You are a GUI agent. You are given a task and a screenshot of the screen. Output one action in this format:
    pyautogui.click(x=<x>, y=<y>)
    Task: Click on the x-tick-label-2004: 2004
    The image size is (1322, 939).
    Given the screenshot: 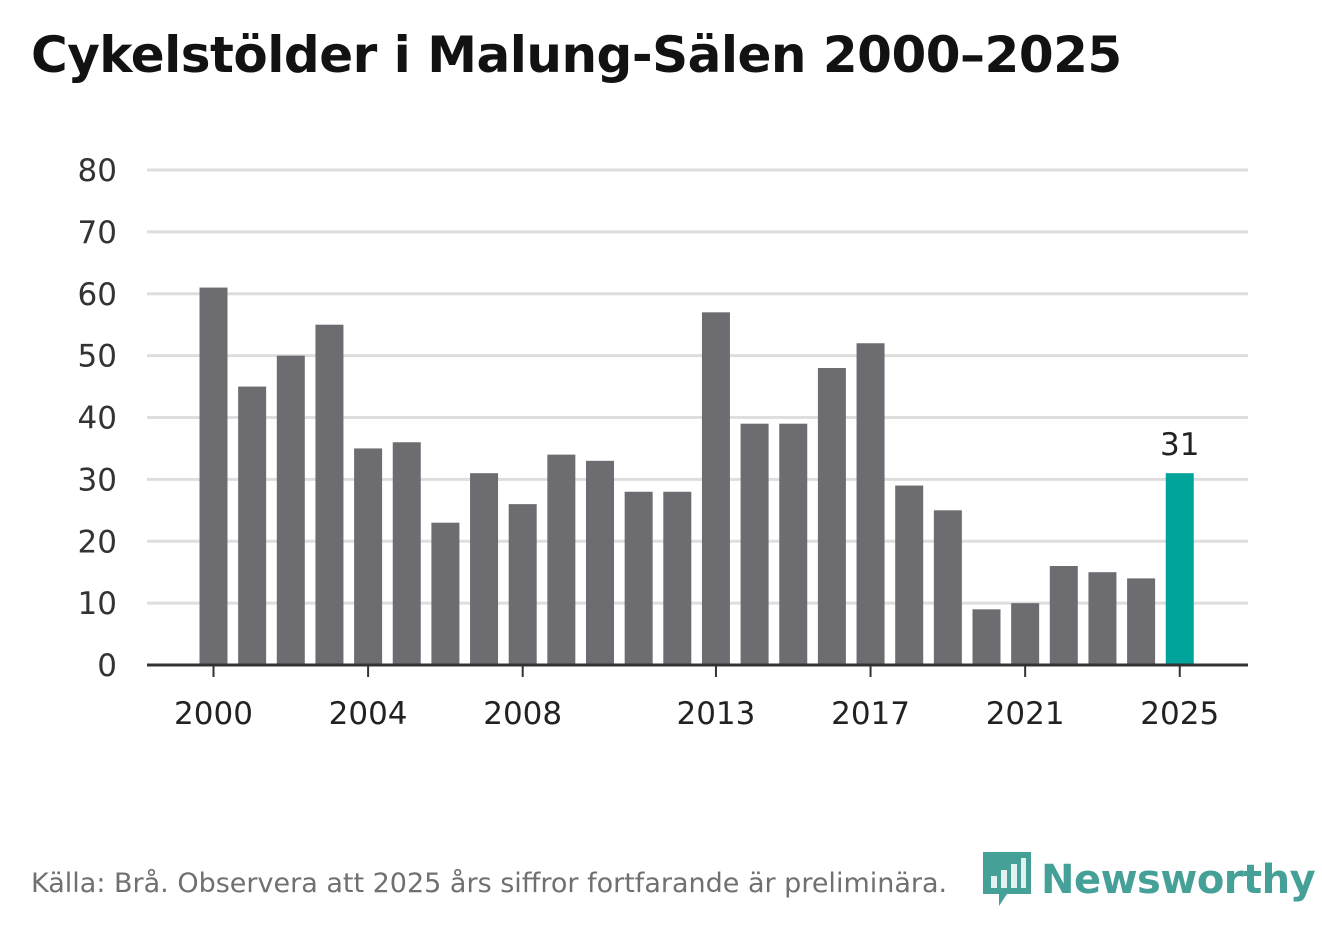 What is the action you would take?
    pyautogui.click(x=368, y=714)
    